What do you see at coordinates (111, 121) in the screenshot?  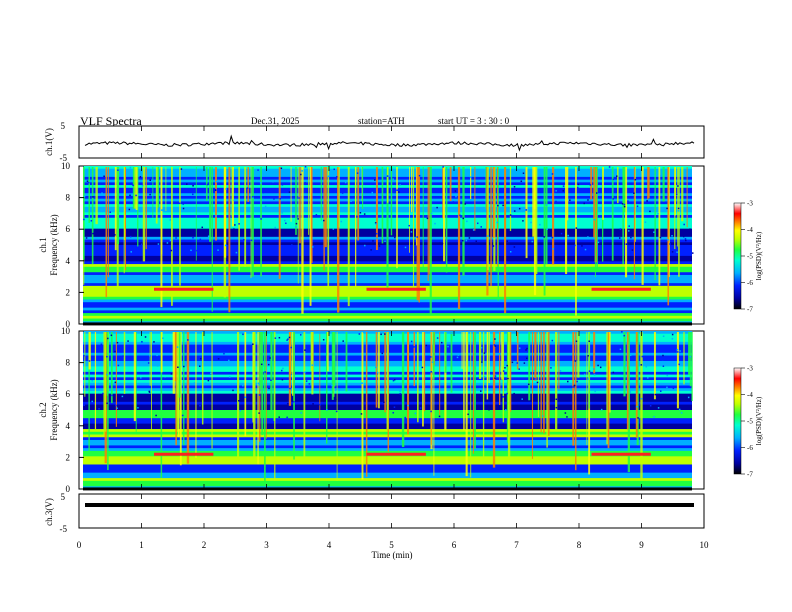 I see `plot-title: VLF Spectra` at bounding box center [111, 121].